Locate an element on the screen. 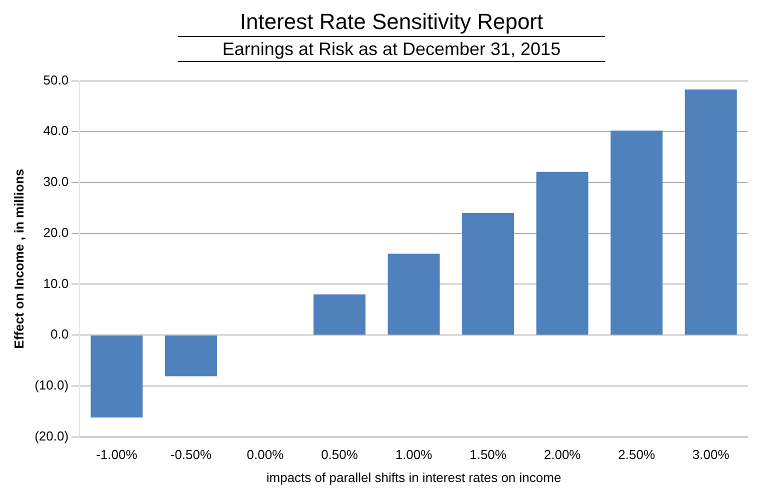  x-tick-label: 1.00% is located at coordinates (414, 454).